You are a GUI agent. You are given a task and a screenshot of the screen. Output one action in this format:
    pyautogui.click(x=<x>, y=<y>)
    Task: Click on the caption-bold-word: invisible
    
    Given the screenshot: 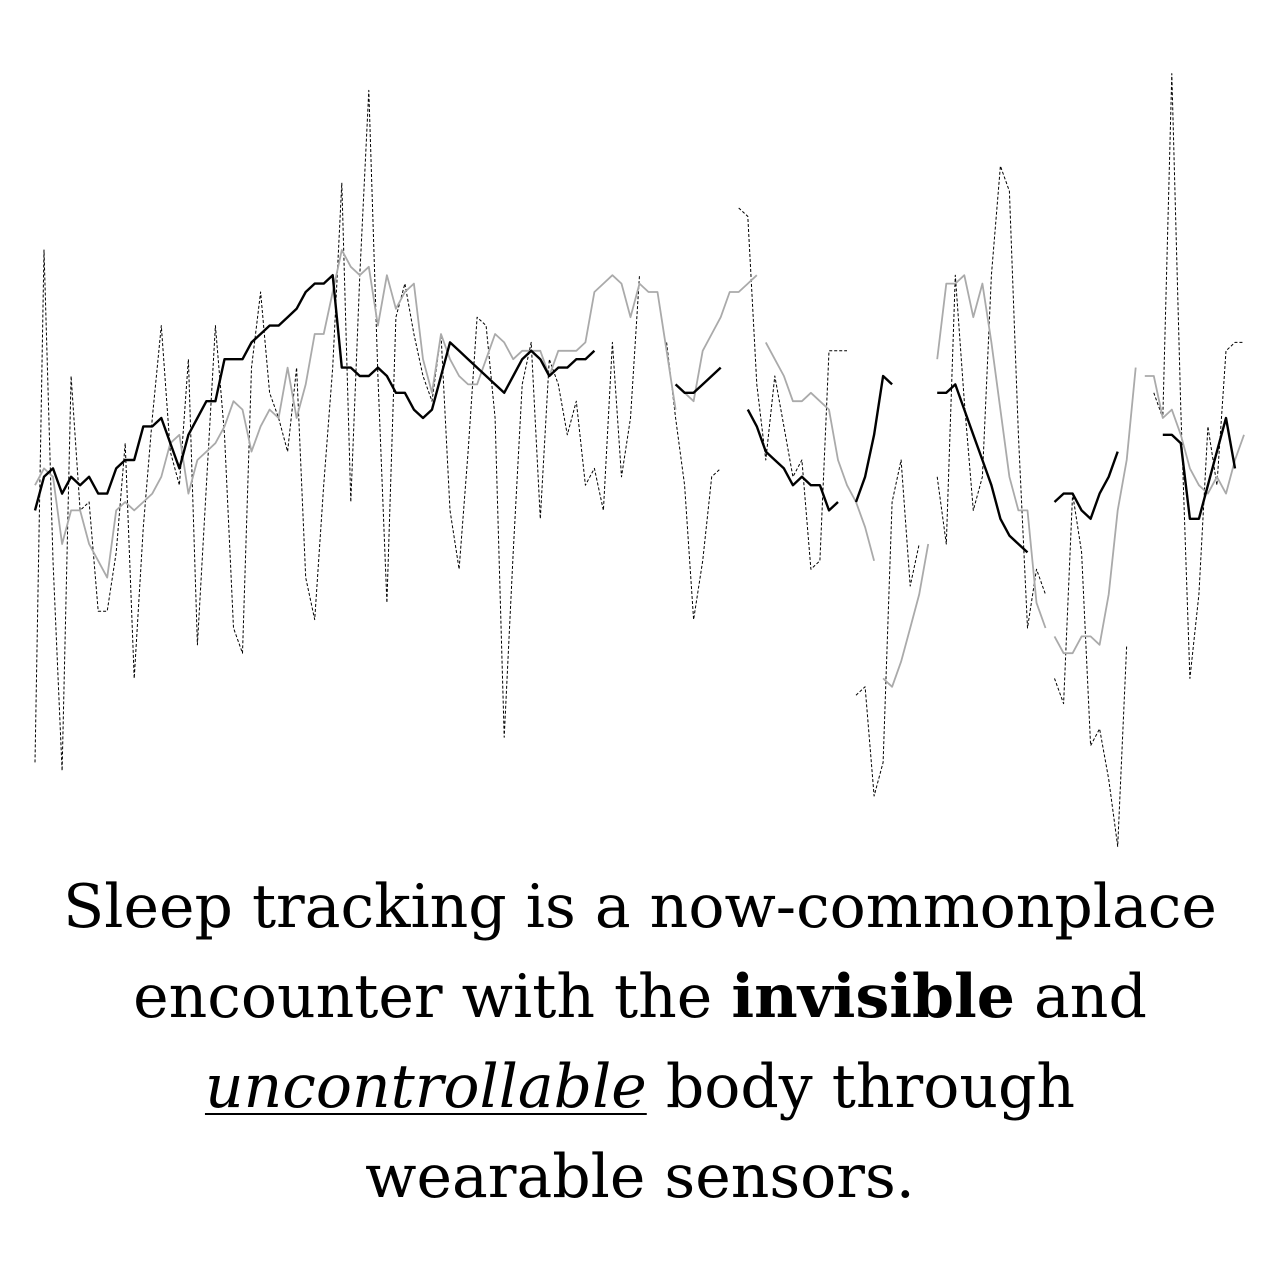 What is the action you would take?
    pyautogui.click(x=873, y=997)
    